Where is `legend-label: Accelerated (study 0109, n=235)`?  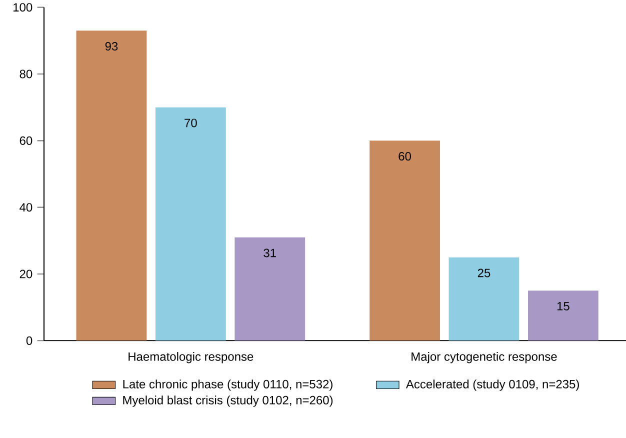
legend-label: Accelerated (study 0109, n=235) is located at coordinates (492, 385).